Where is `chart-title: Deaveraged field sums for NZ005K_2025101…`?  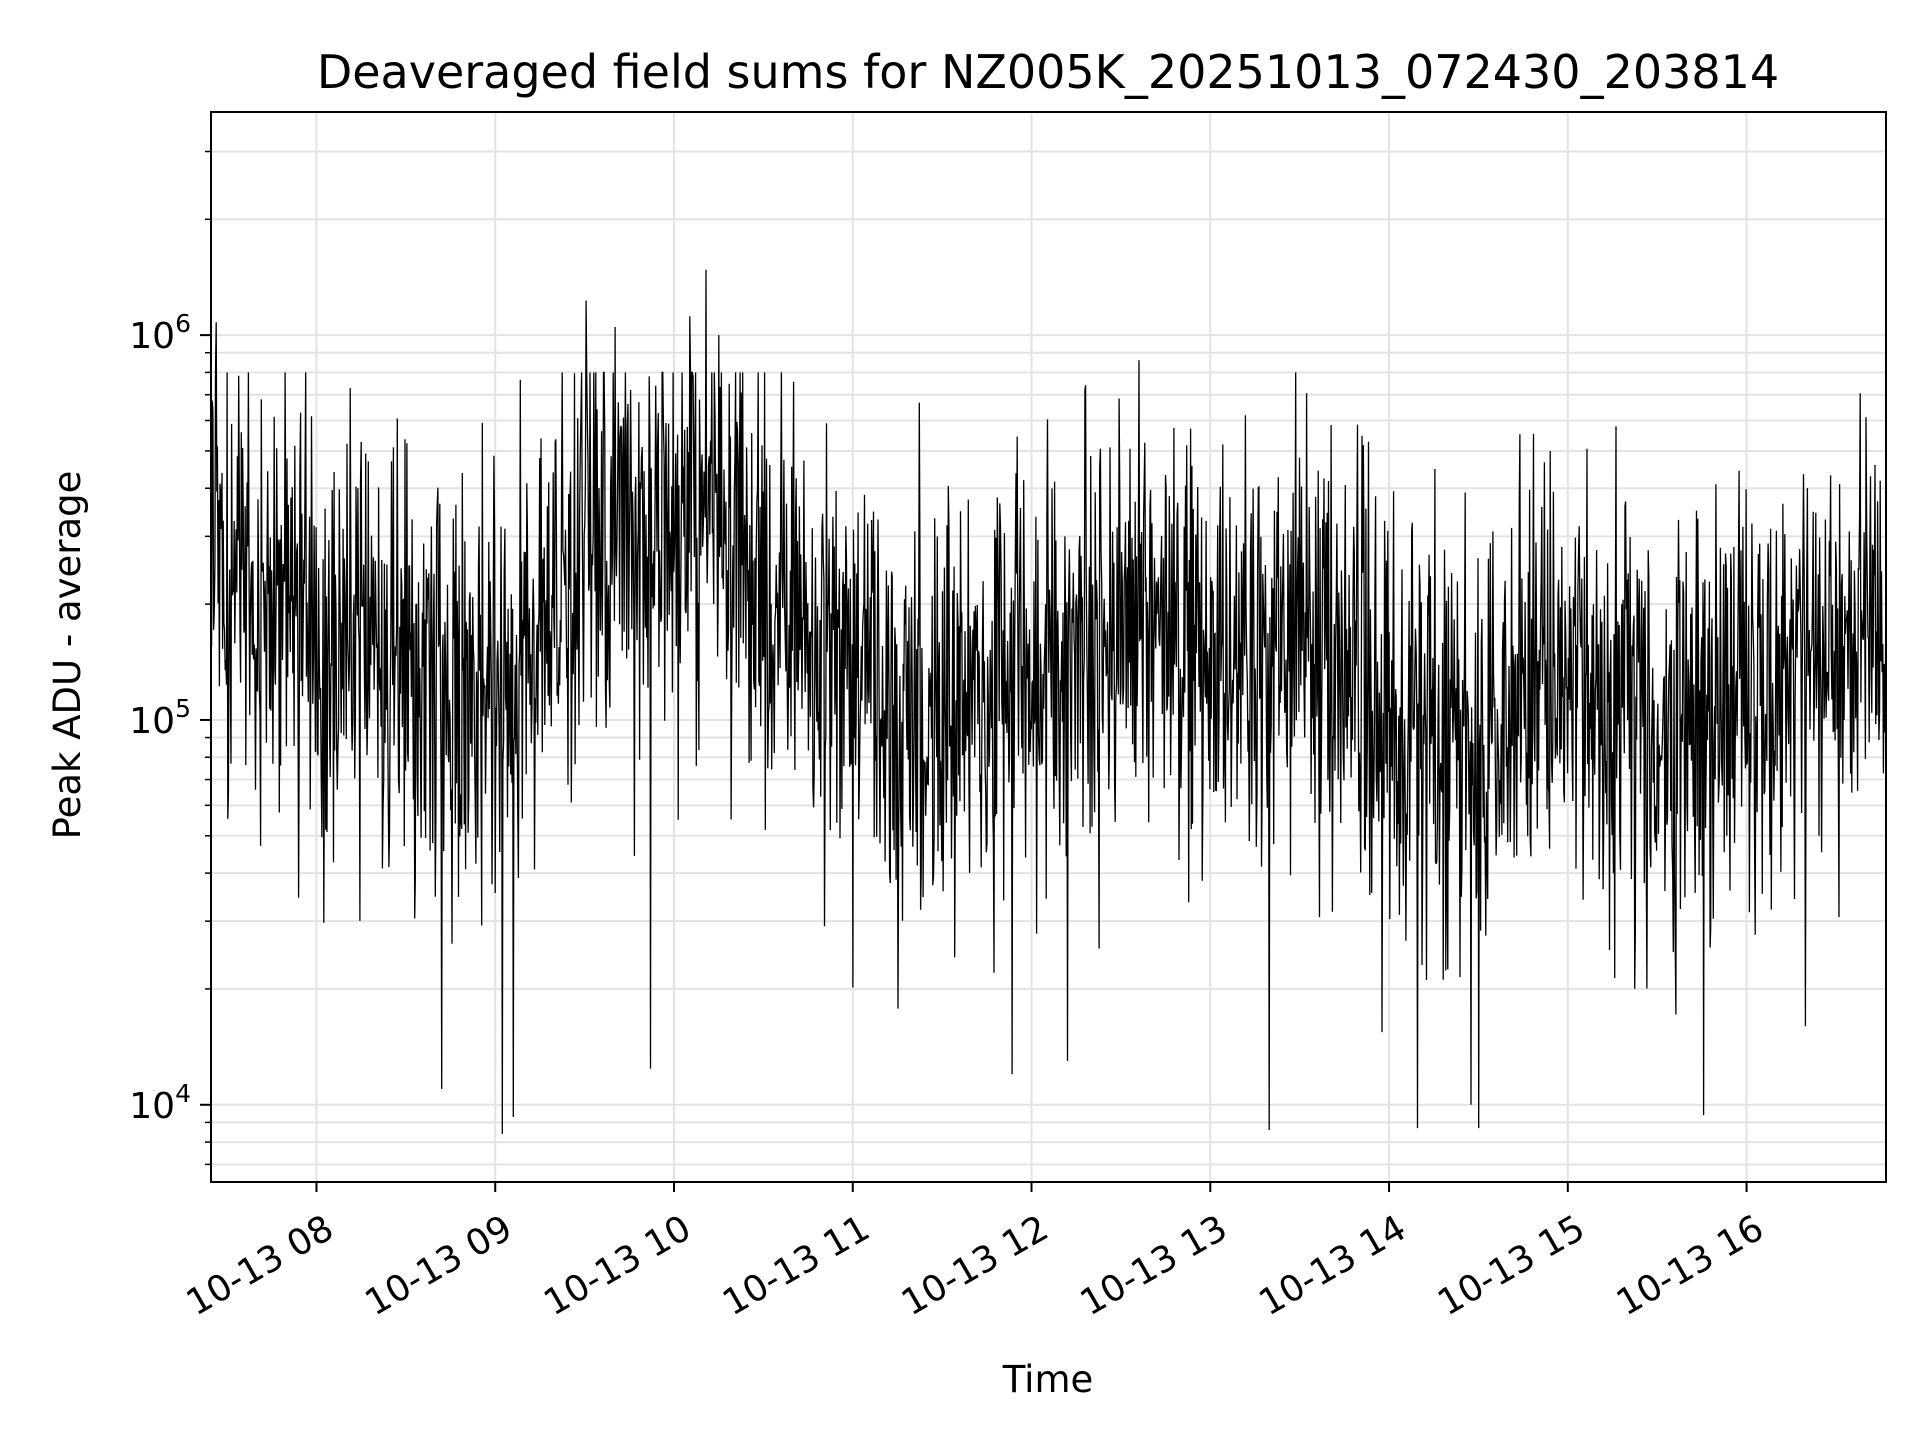 chart-title: Deaveraged field sums for NZ005K_2025101… is located at coordinates (1048, 72).